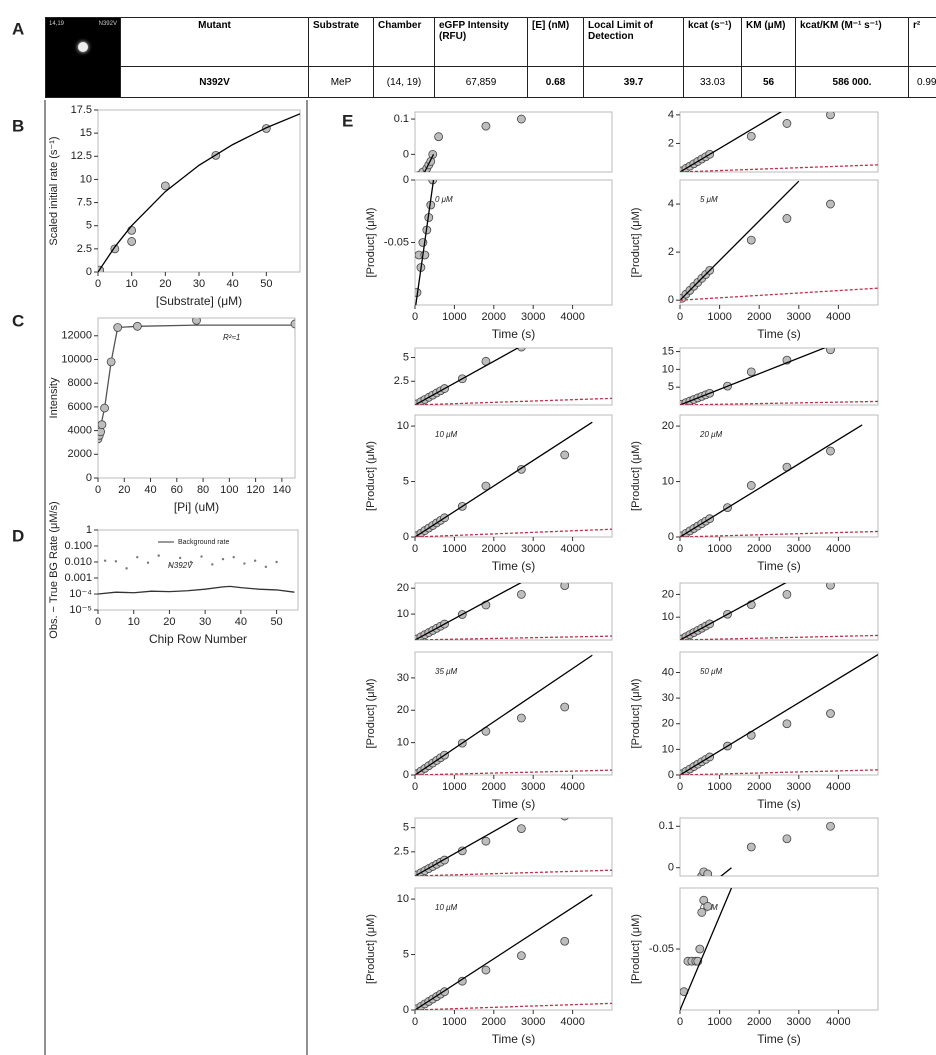 This screenshot has width=936, height=1055. Describe the element at coordinates (709, 199) in the screenshot. I see `annotation: 5 μM` at that location.